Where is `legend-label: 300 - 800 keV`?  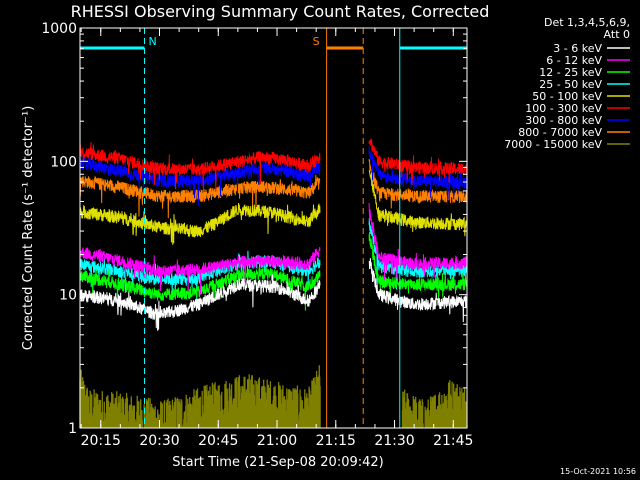
legend-label: 300 - 800 keV is located at coordinates (563, 120).